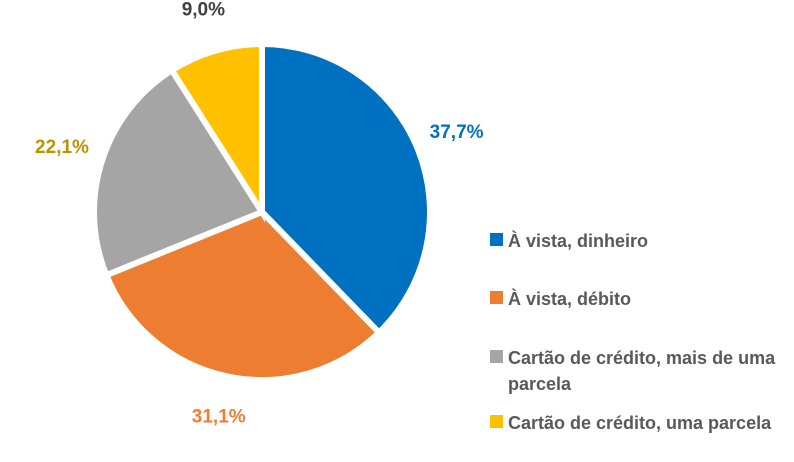  I want to click on legend-label: Cartão de crédito, mais de uma parcela, so click(642, 371).